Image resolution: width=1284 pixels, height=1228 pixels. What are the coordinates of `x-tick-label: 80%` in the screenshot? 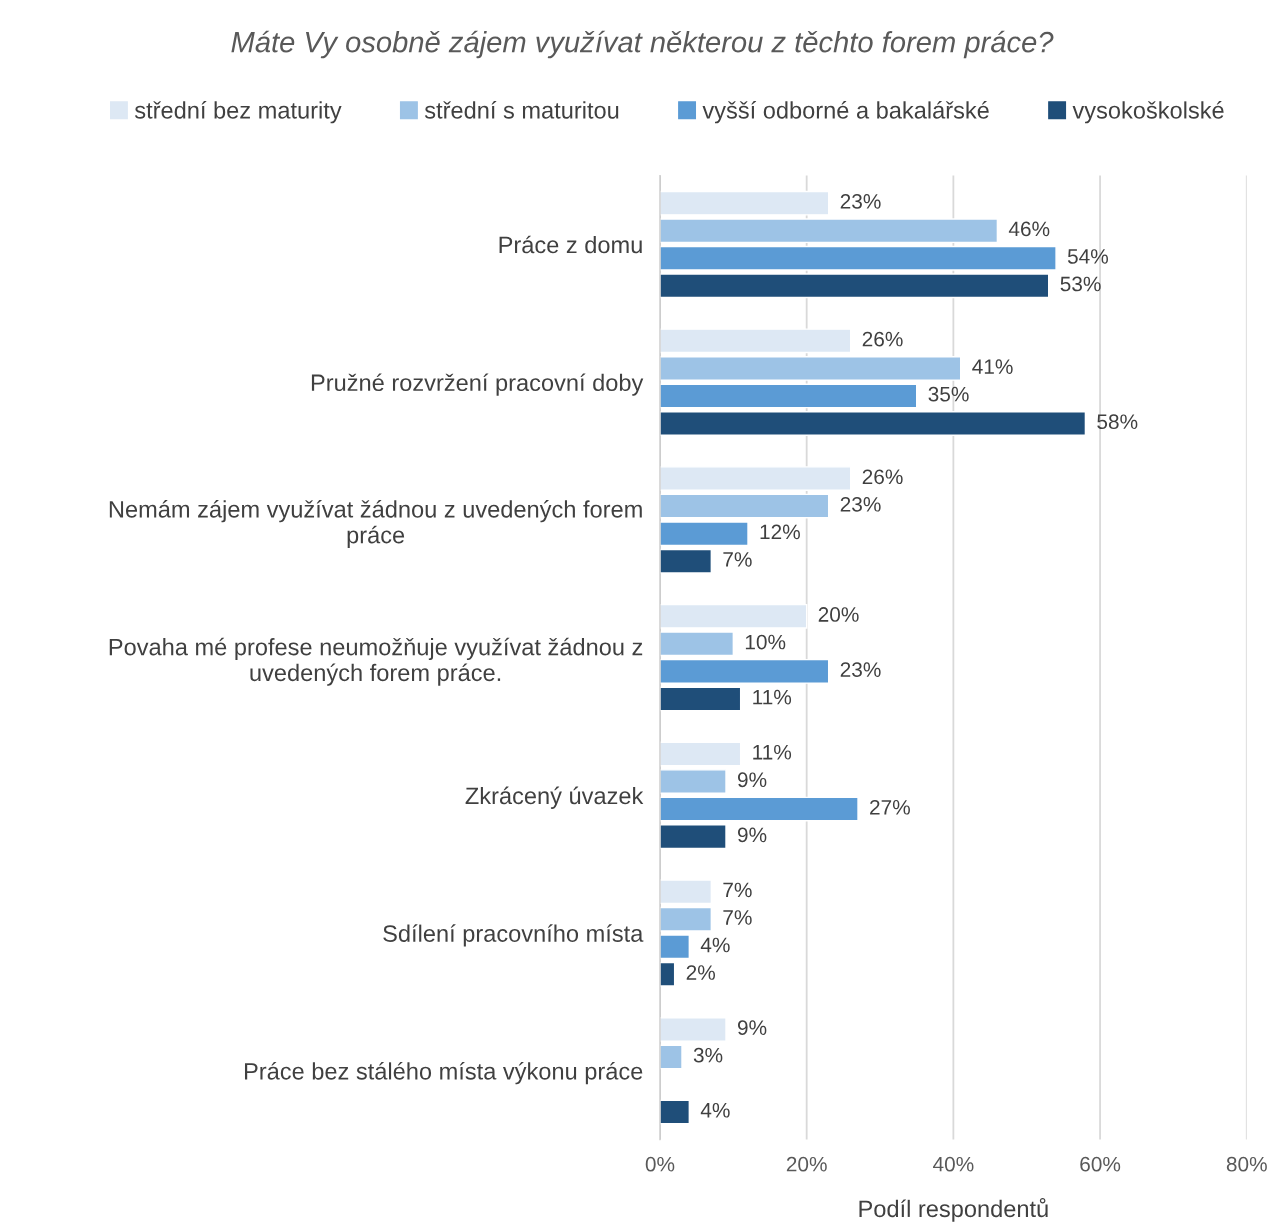 It's located at (1246, 1164).